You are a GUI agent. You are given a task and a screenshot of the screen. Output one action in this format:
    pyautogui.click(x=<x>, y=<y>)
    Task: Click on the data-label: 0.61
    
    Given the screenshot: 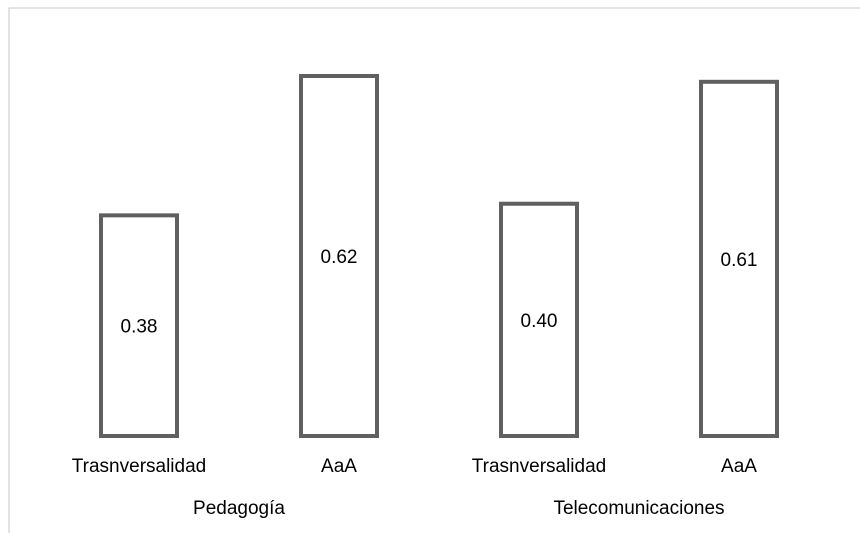 What is the action you would take?
    pyautogui.click(x=739, y=260)
    